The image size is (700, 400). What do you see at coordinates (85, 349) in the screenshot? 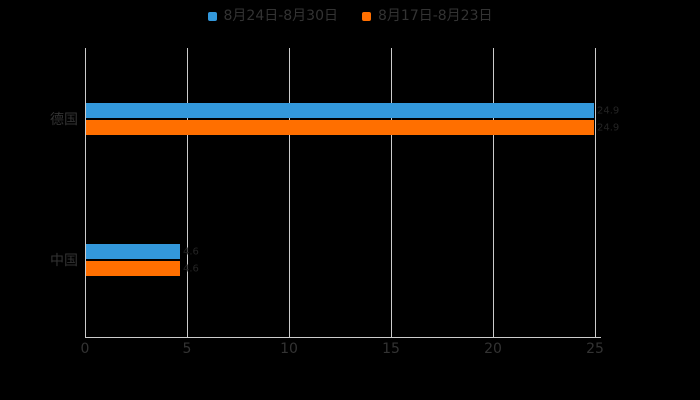
I see `x-tick-label-0: 0` at bounding box center [85, 349].